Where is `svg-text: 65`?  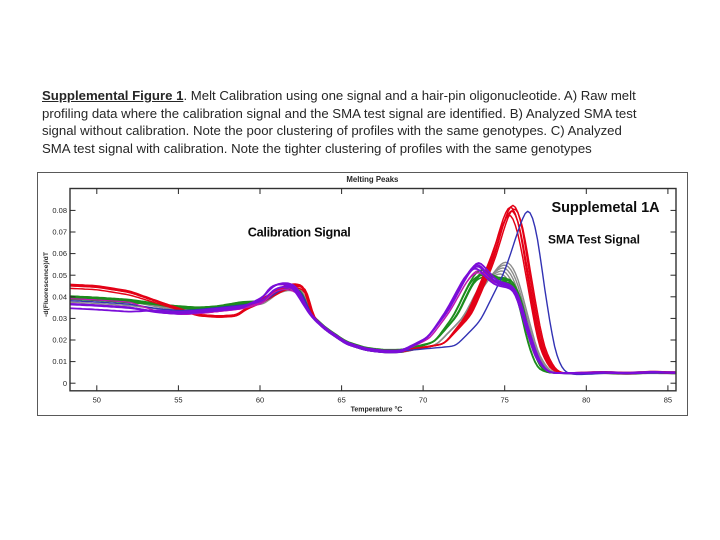 svg-text: 65 is located at coordinates (341, 400).